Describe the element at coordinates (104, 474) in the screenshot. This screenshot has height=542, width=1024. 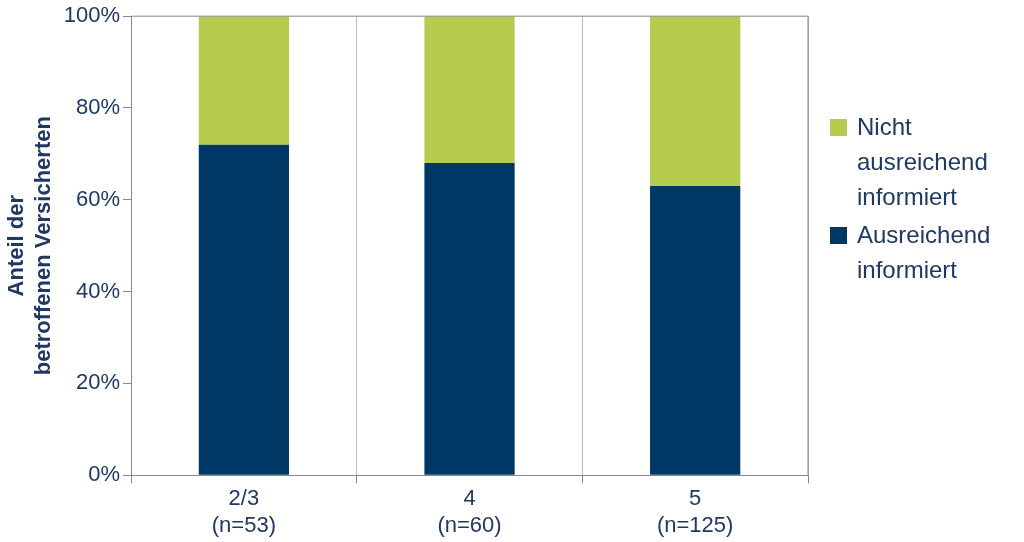
I see `y-tick-label: 0%` at that location.